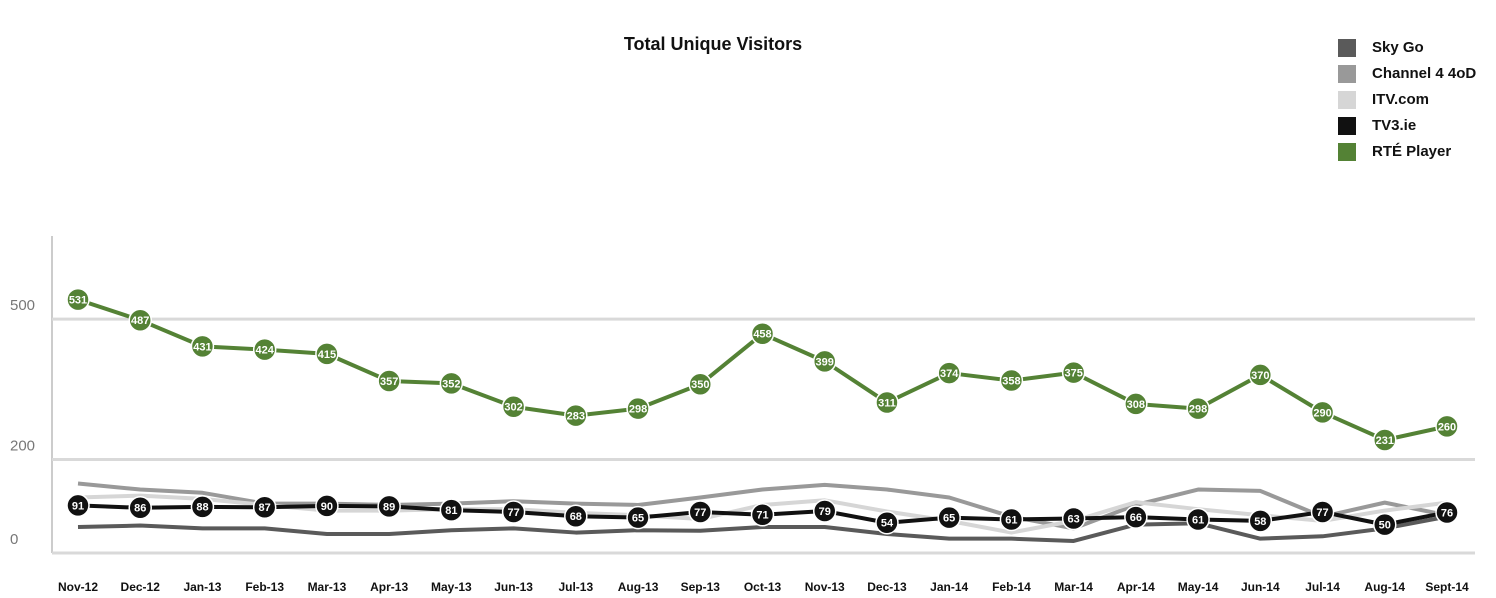 This screenshot has height=598, width=1496. I want to click on data-label: 58, so click(1260, 522).